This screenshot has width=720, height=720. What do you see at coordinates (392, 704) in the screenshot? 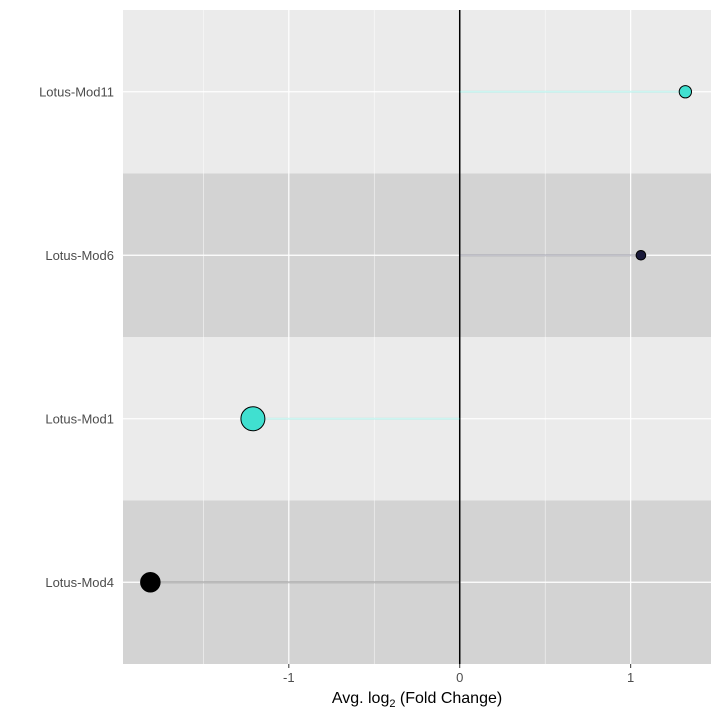
I see `x-axis-title-subscript: 2` at bounding box center [392, 704].